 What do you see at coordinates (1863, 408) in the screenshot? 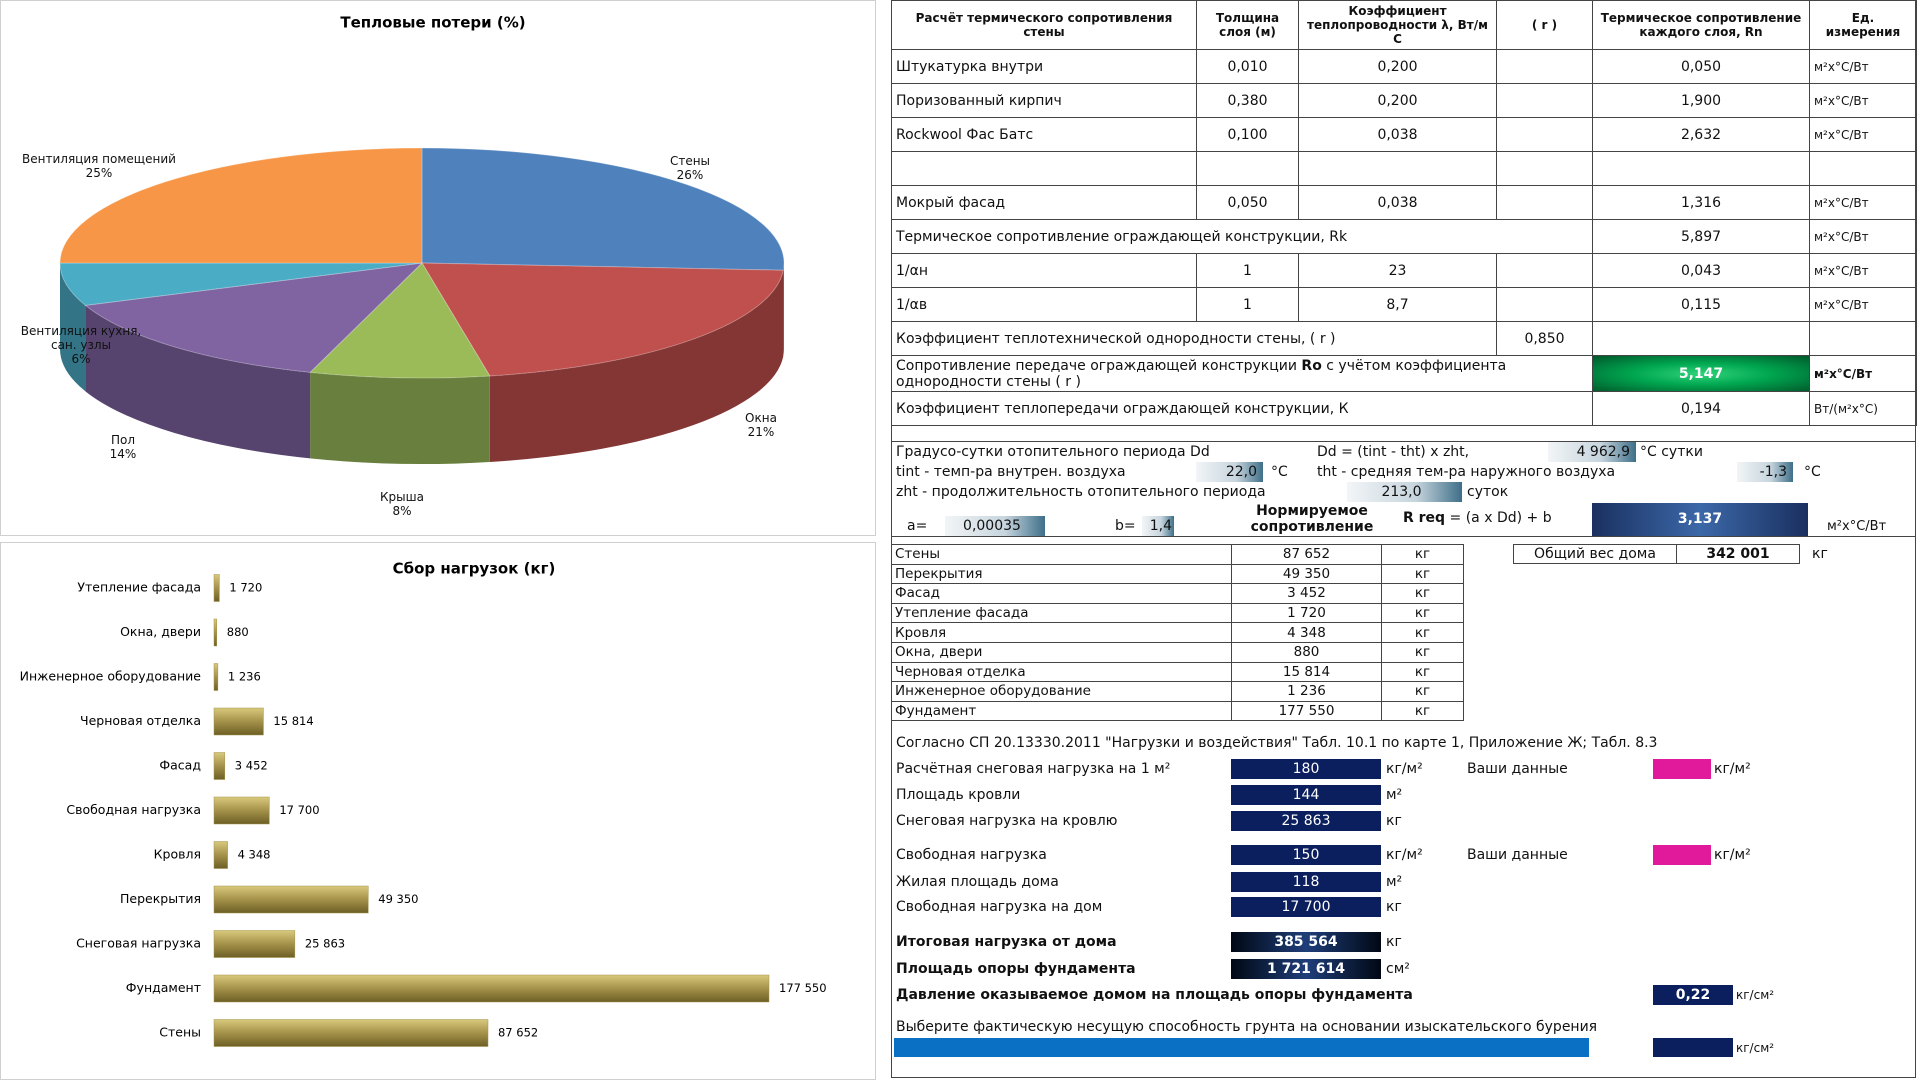
I see `table-cell: Вт/(м²х°С)` at bounding box center [1863, 408].